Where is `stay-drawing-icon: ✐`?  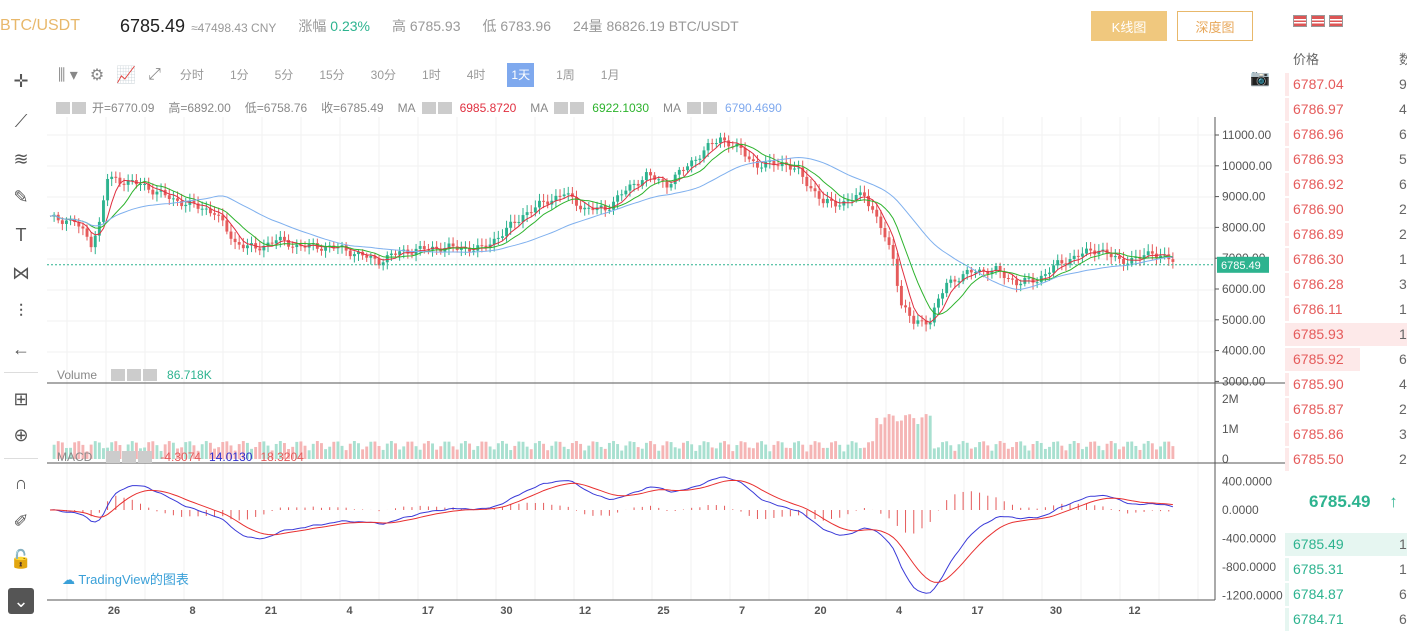 stay-drawing-icon: ✐ is located at coordinates (21, 521).